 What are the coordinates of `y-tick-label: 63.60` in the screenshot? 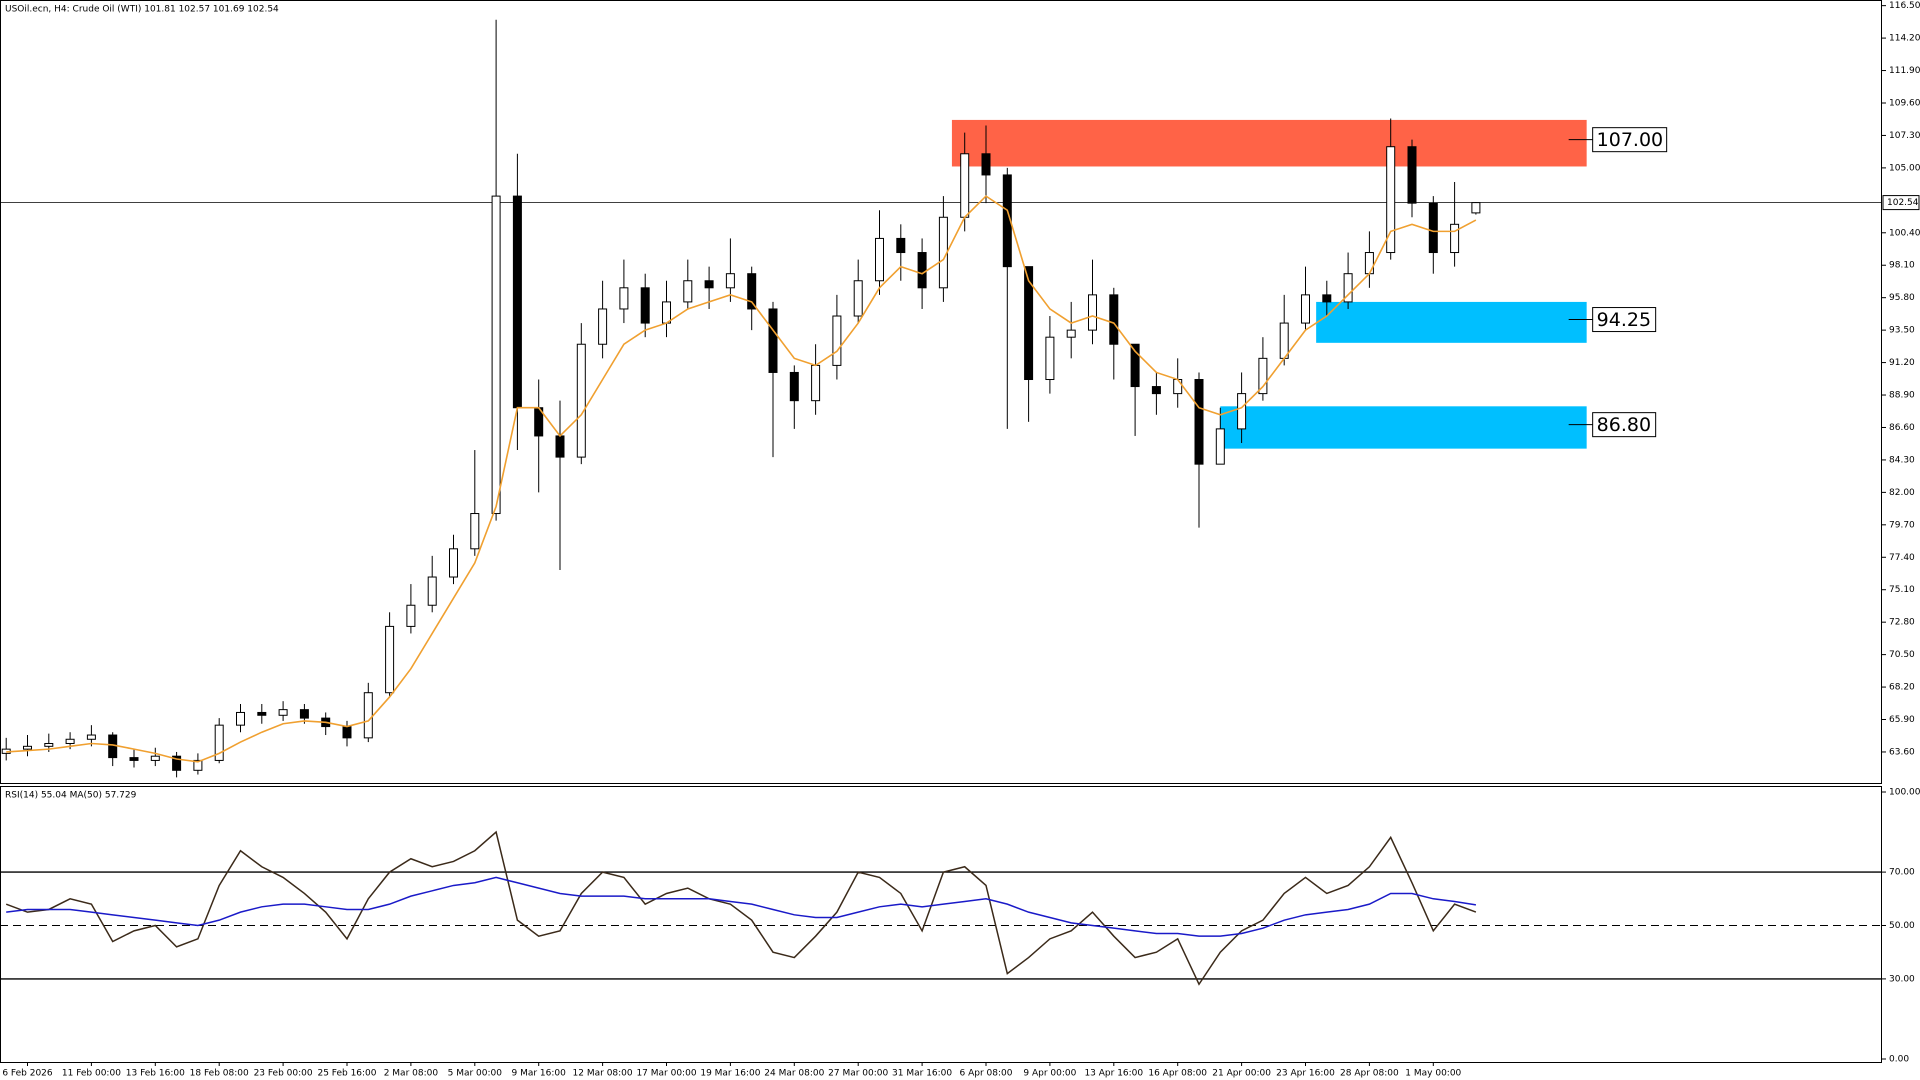 It's located at (1902, 752).